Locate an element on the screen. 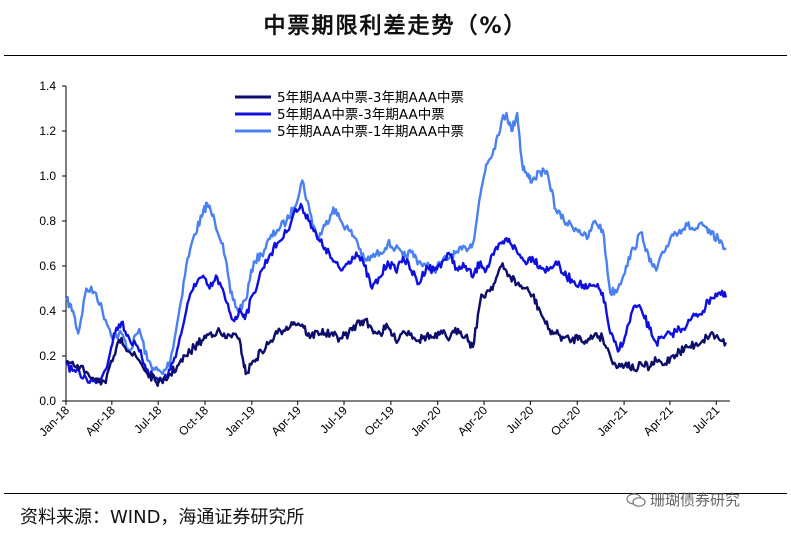 The height and width of the screenshot is (537, 791). x-tick-label: Apr-21 is located at coordinates (659, 421).